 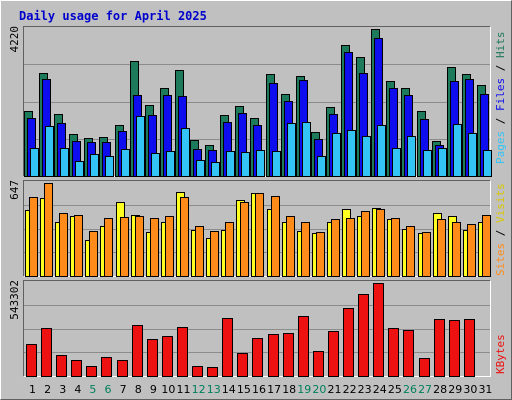 I want to click on day-label: 31, so click(x=485, y=389).